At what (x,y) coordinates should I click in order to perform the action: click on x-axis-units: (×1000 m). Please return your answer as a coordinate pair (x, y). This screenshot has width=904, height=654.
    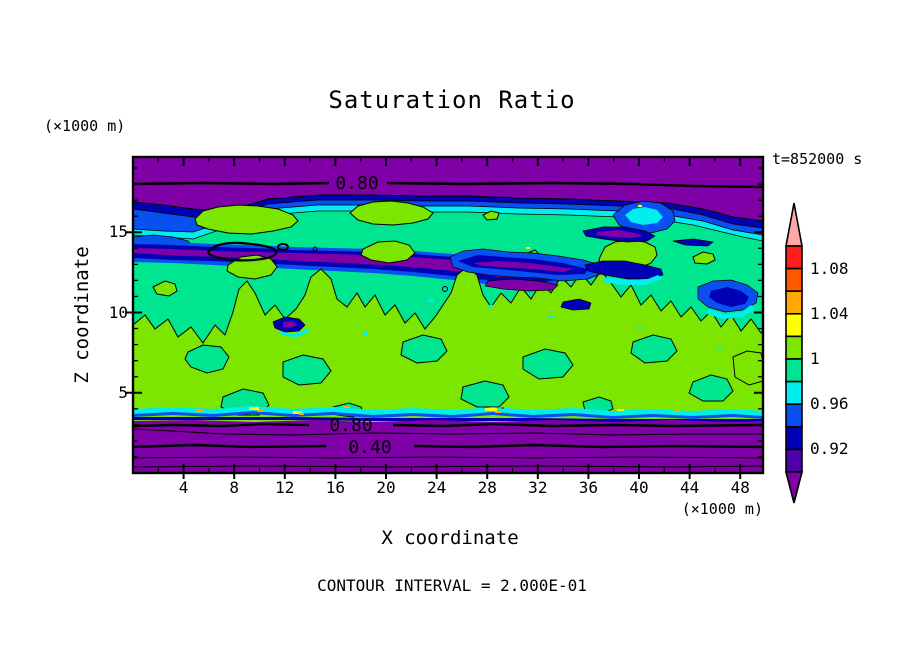
    Looking at the image, I should click on (722, 509).